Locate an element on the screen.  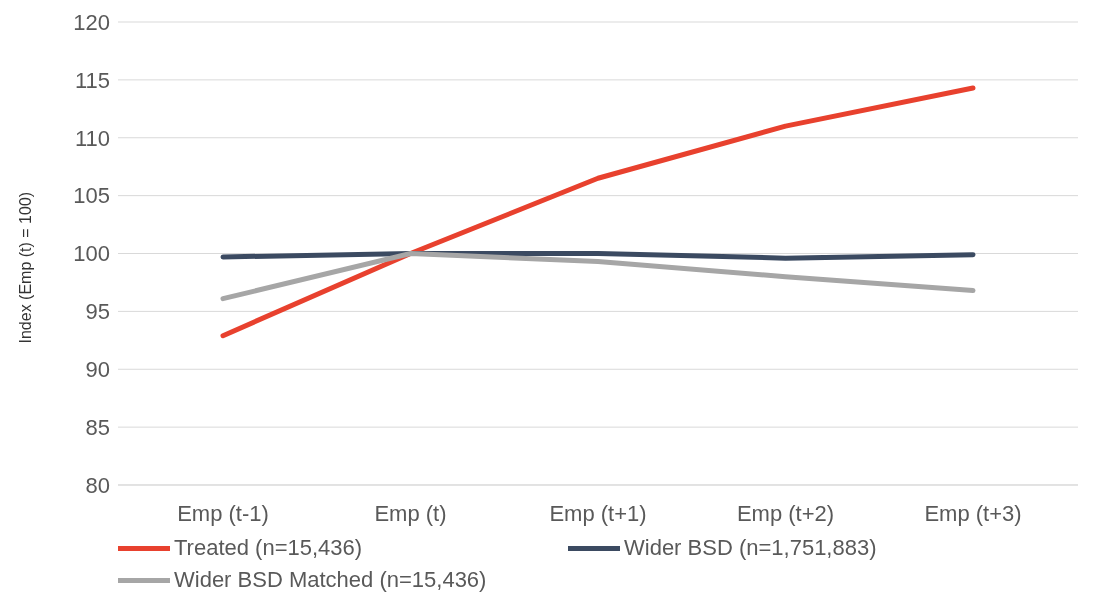
legend-label: Treated (n=15,436) is located at coordinates (268, 548).